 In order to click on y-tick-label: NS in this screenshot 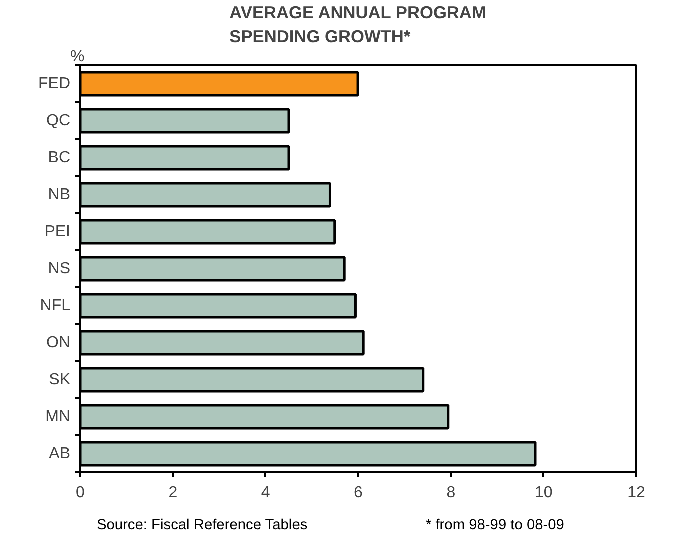, I will do `click(59, 269)`.